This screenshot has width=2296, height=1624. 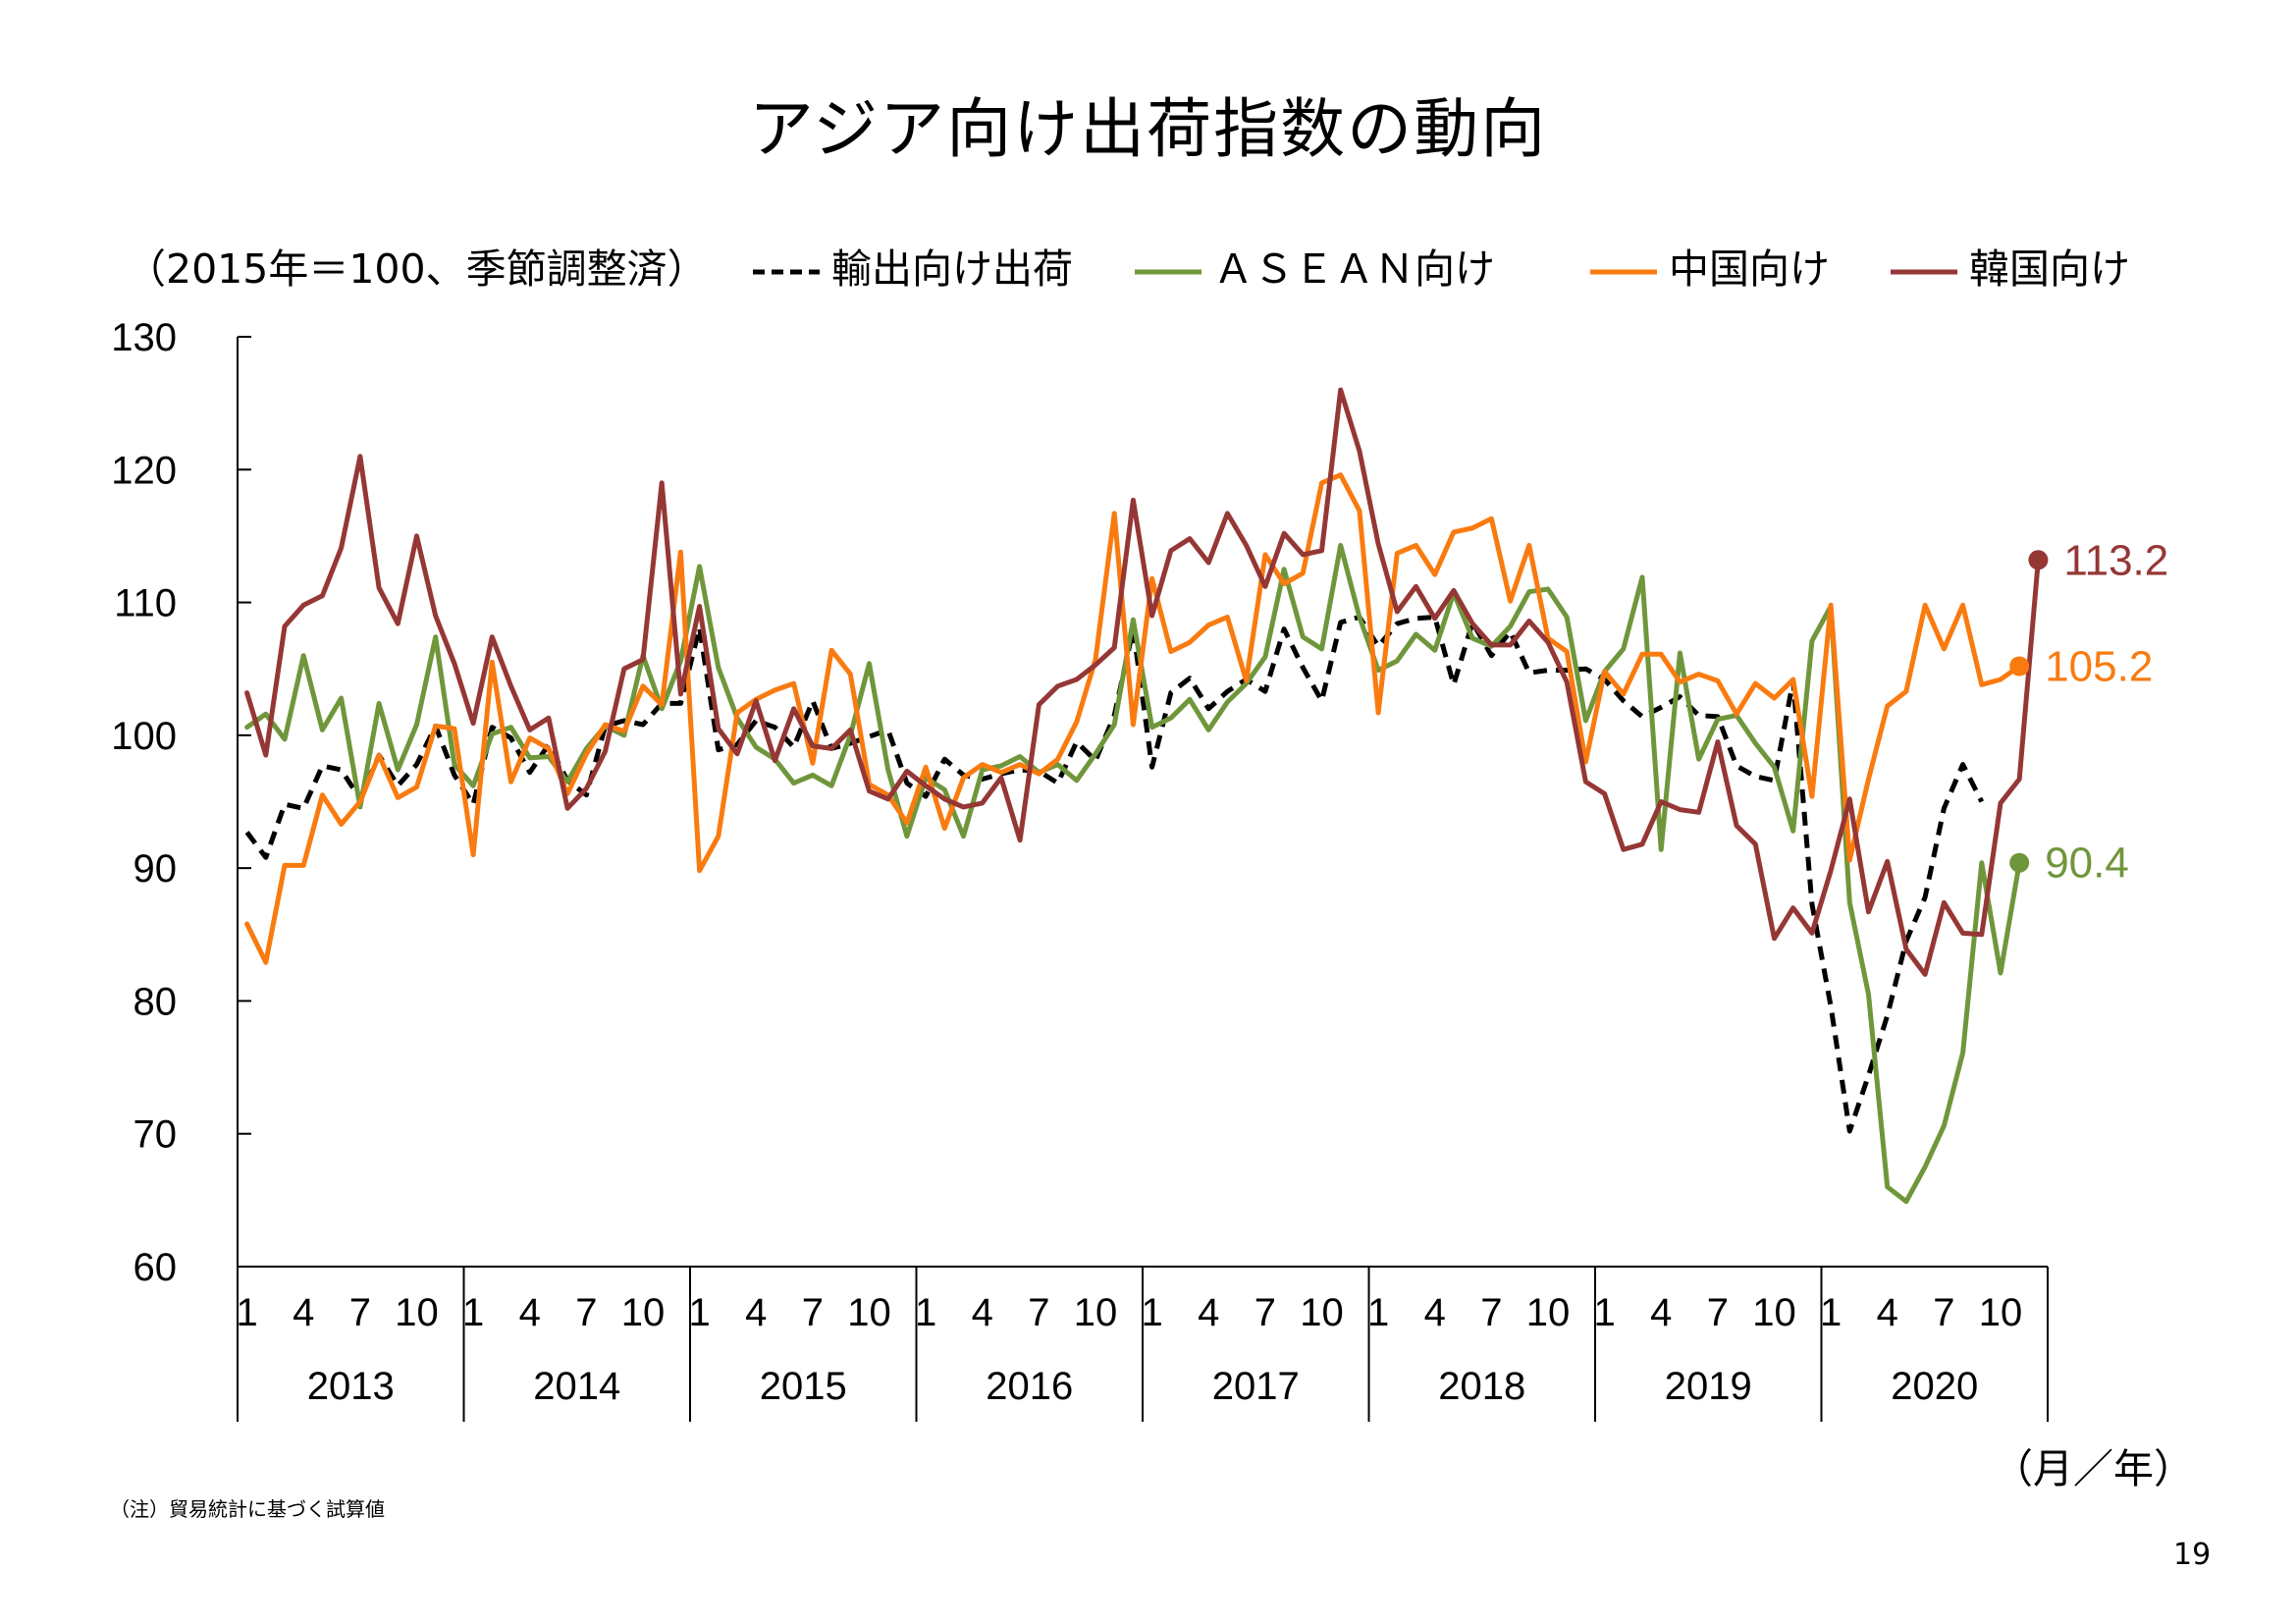 I want to click on legend-item-china: 中国向け, so click(x=1709, y=265).